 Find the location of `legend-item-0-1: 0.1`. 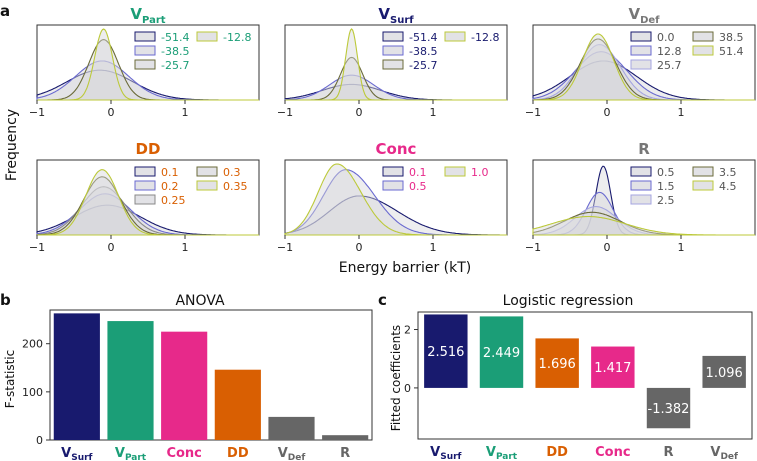

legend-item-0-1: 0.1 is located at coordinates (156, 172).